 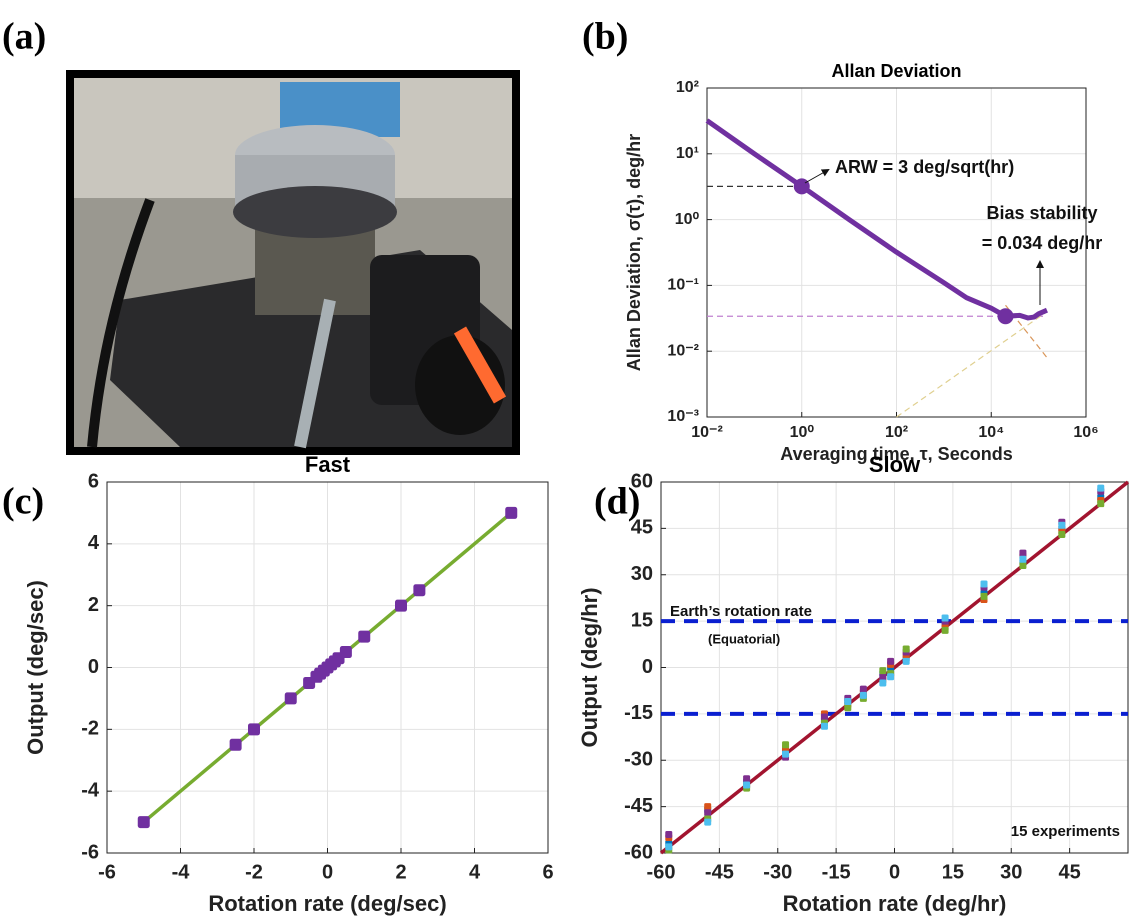 What do you see at coordinates (719, 872) in the screenshot?
I see `x-tick-label: -45` at bounding box center [719, 872].